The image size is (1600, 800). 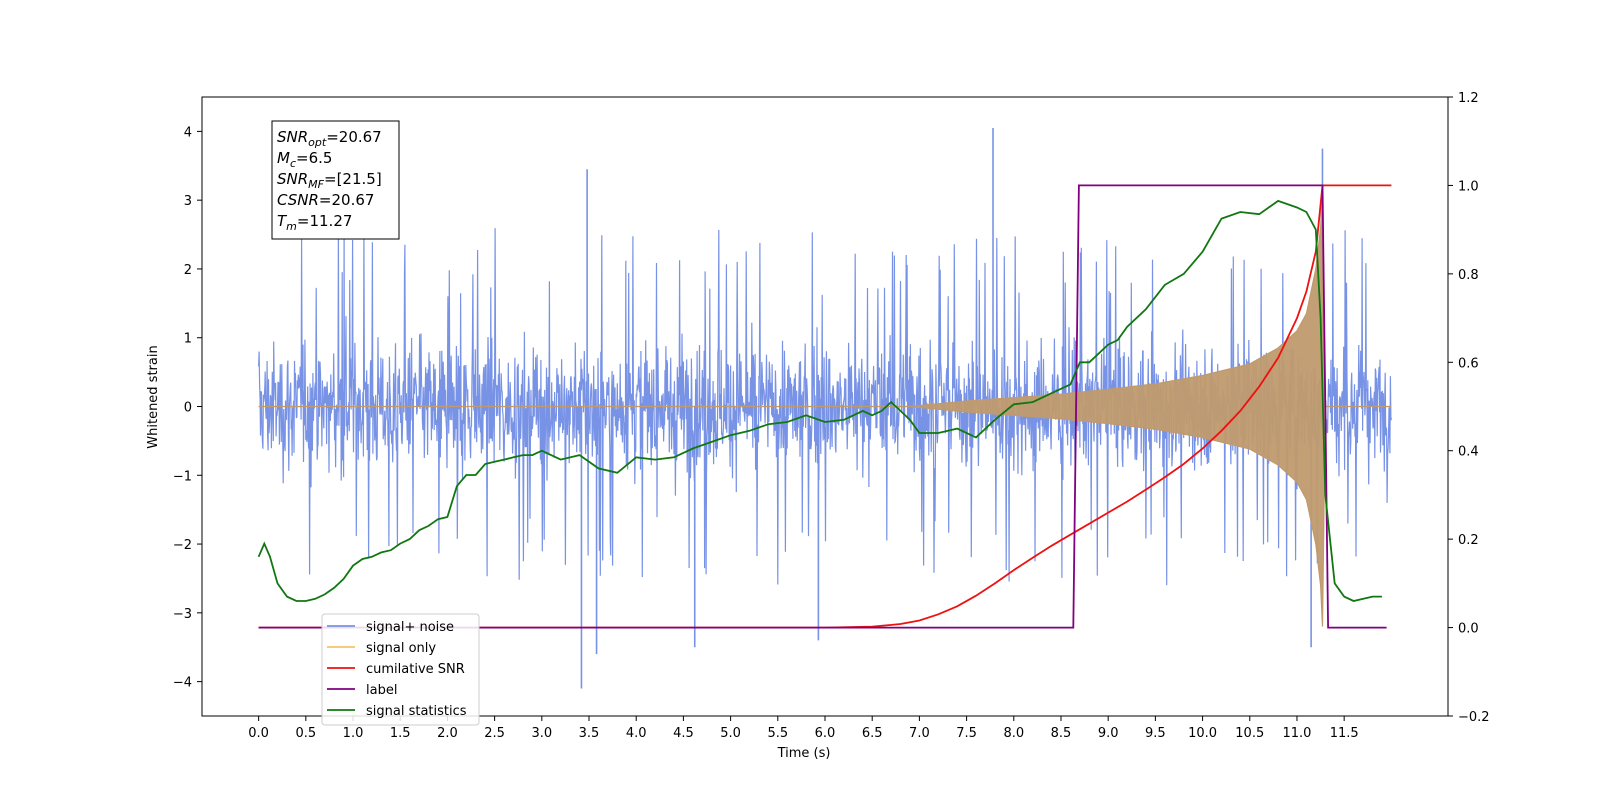 I want to click on y-left-tick-label: 3, so click(x=188, y=201).